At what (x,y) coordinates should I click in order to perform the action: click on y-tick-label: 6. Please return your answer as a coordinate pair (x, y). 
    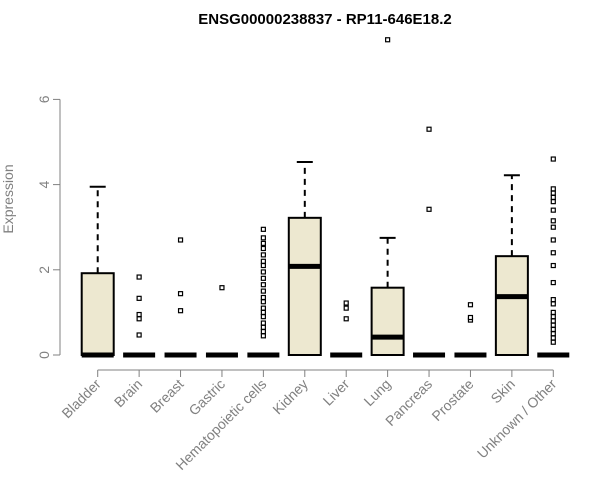
    Looking at the image, I should click on (44, 99).